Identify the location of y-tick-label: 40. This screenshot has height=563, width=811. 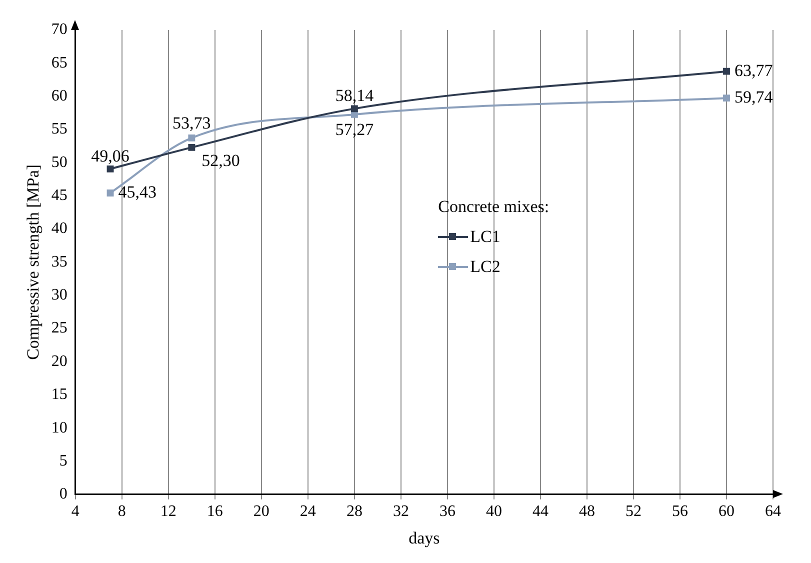
(59, 229).